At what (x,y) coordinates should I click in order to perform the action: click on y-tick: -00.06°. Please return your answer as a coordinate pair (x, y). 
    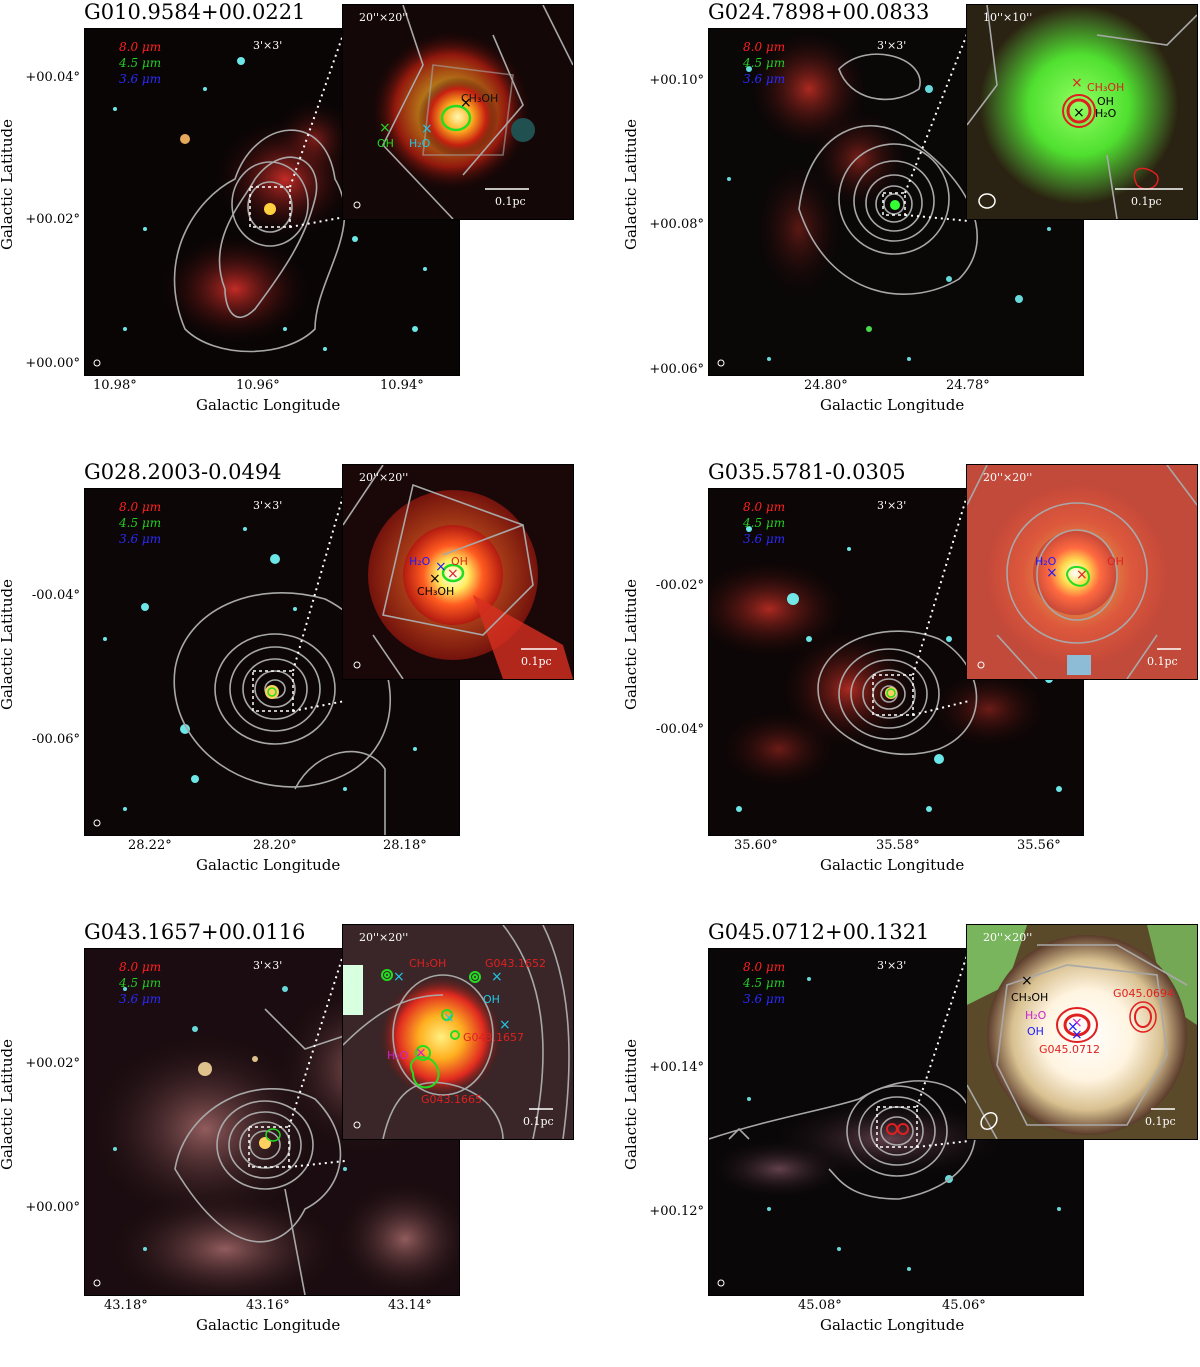
    Looking at the image, I should click on (55, 739).